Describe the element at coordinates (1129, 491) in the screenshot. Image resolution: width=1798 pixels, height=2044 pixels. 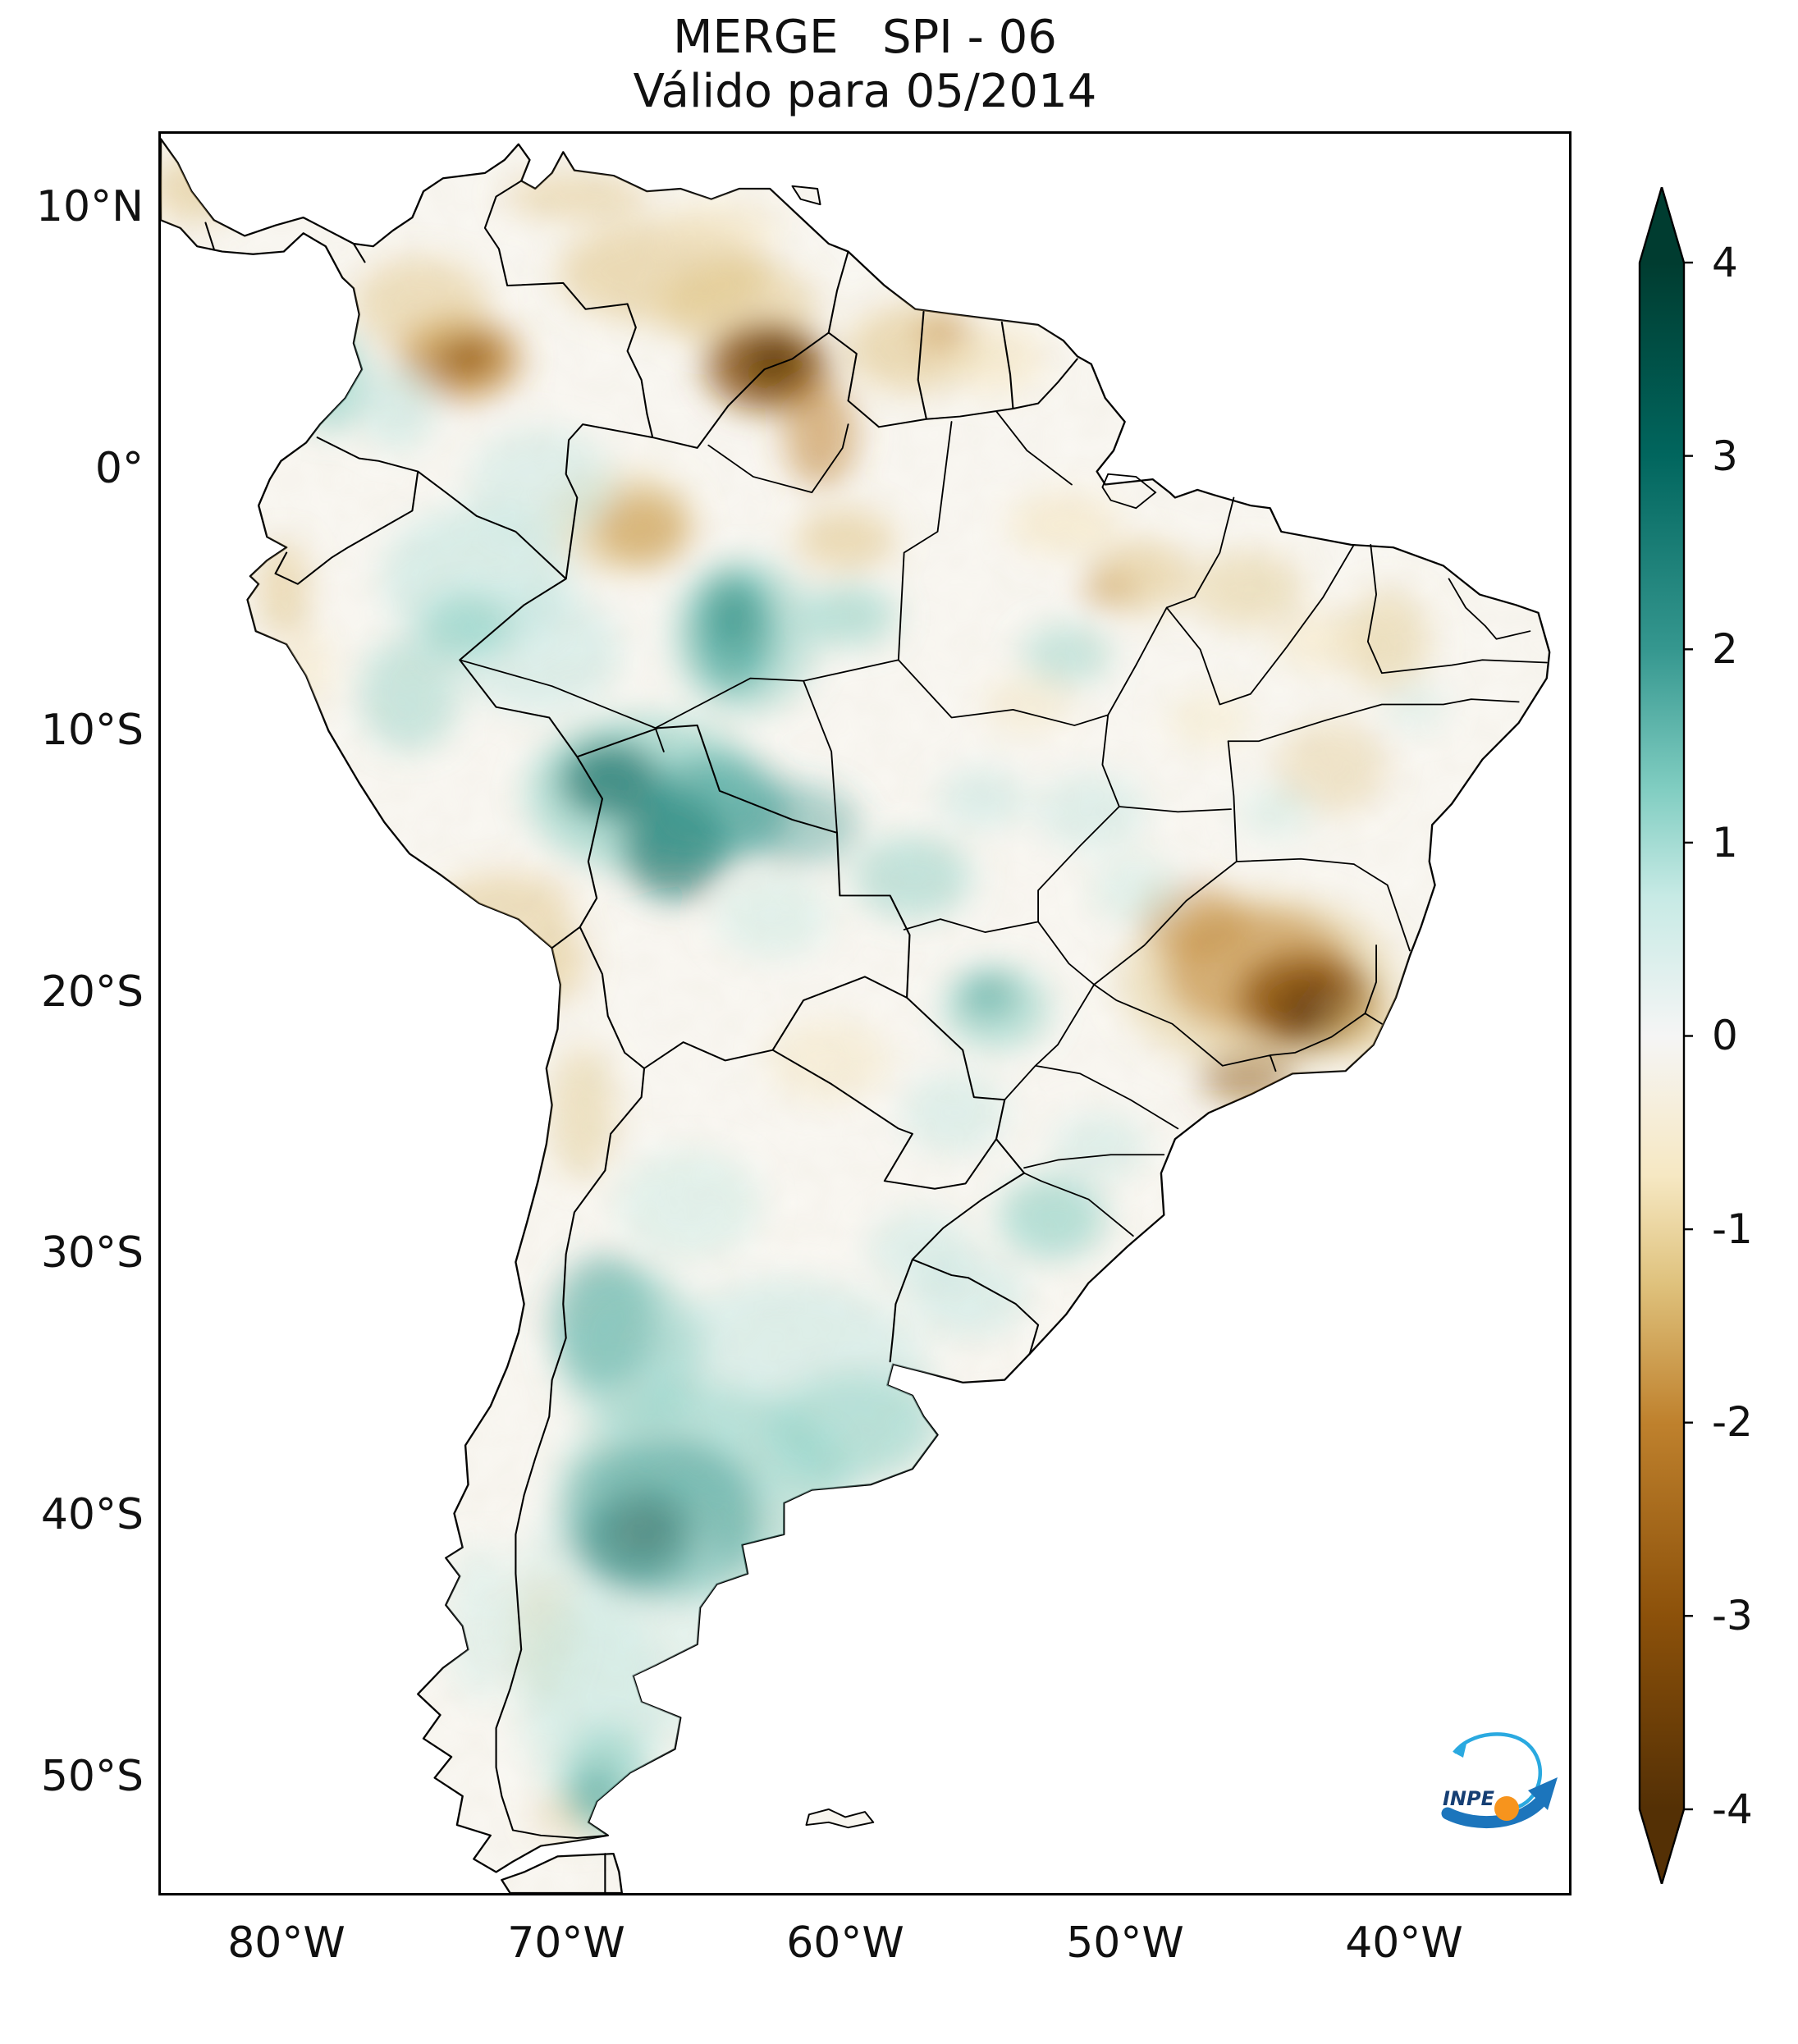
I see `marajo-island` at that location.